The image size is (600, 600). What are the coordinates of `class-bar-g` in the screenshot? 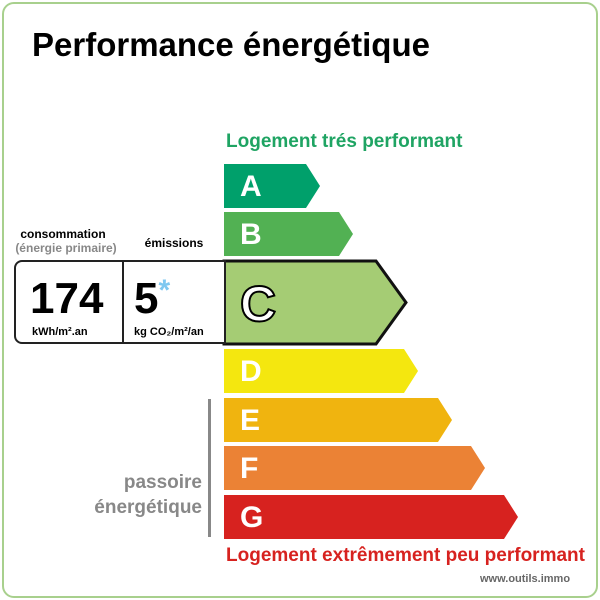 It's located at (371, 517).